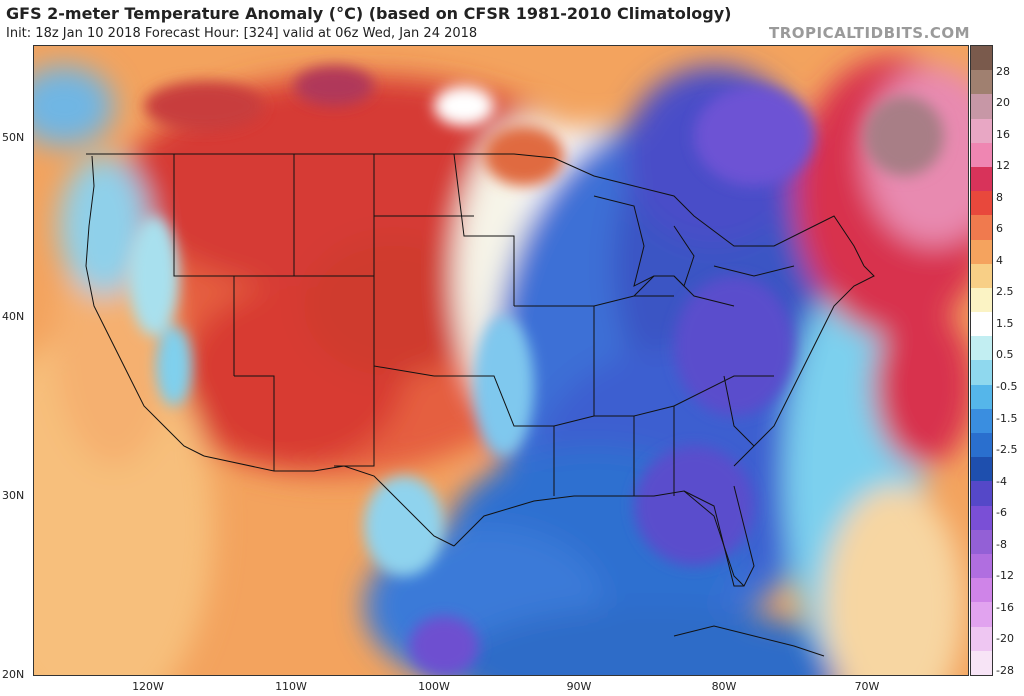 The image size is (1024, 696). I want to click on colorbar-label: -20, so click(1005, 639).